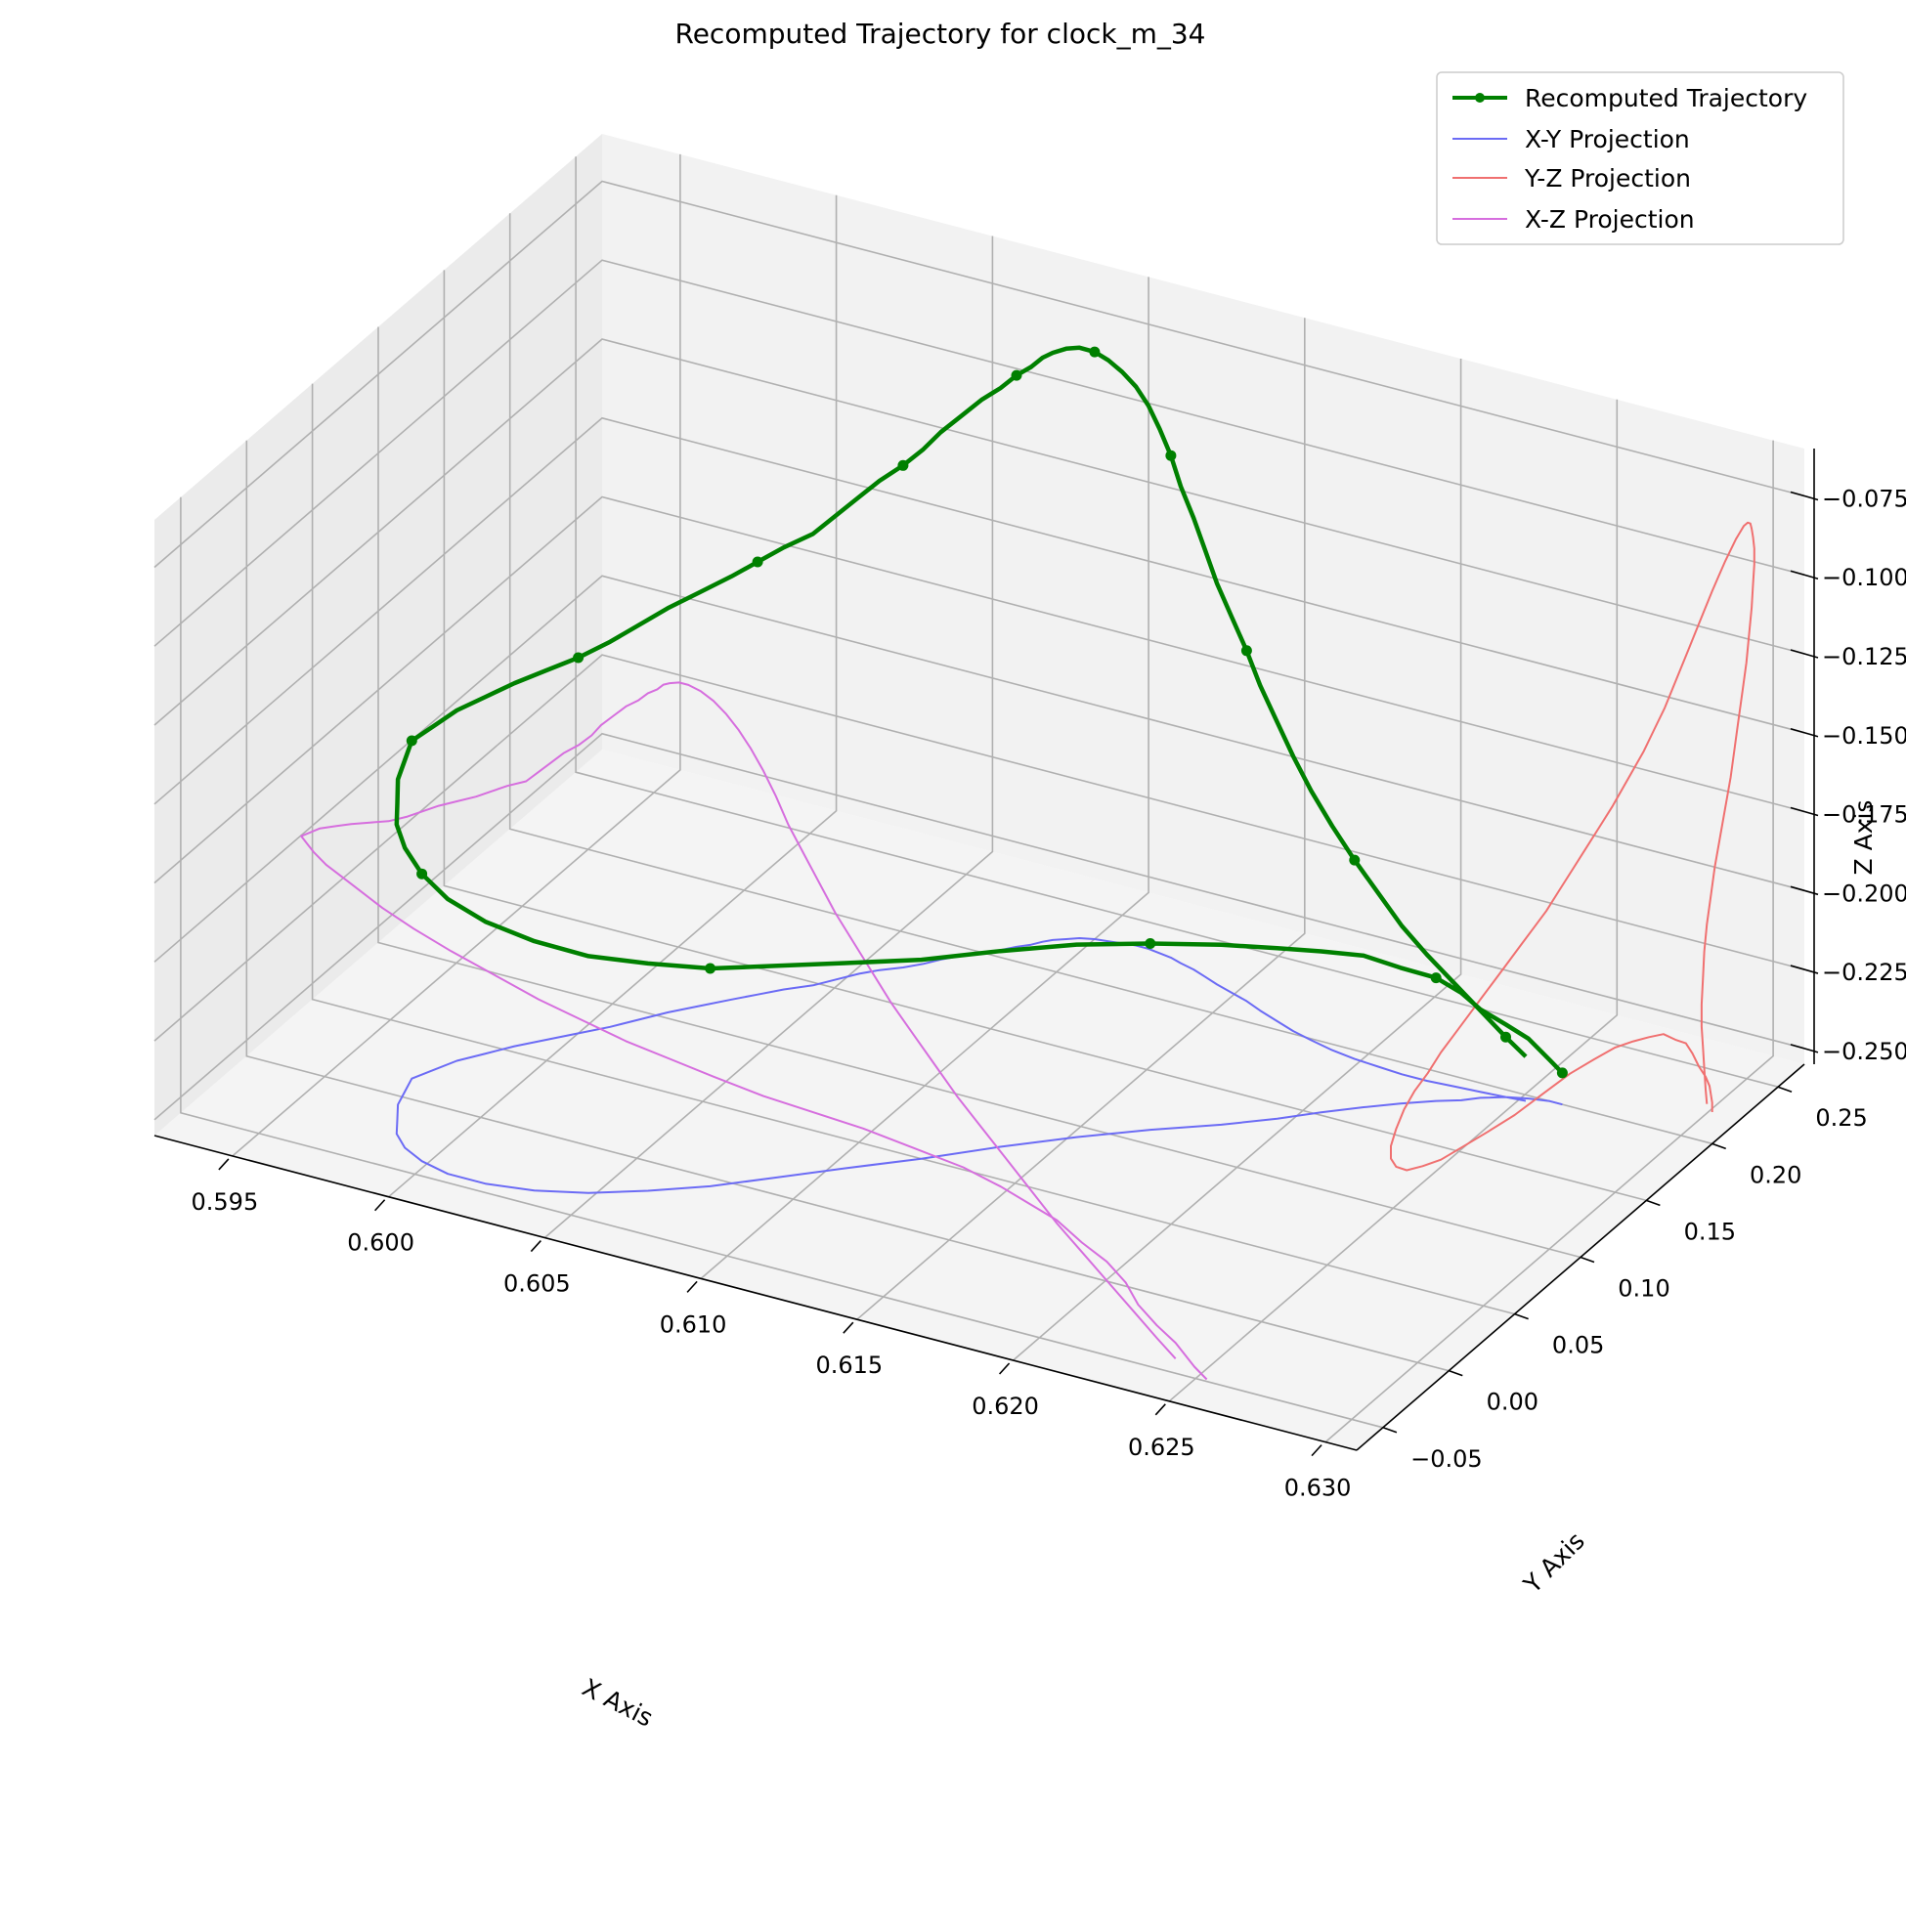 The height and width of the screenshot is (1932, 1906). Describe the element at coordinates (1578, 1345) in the screenshot. I see `y-tick-label: 0.05` at that location.